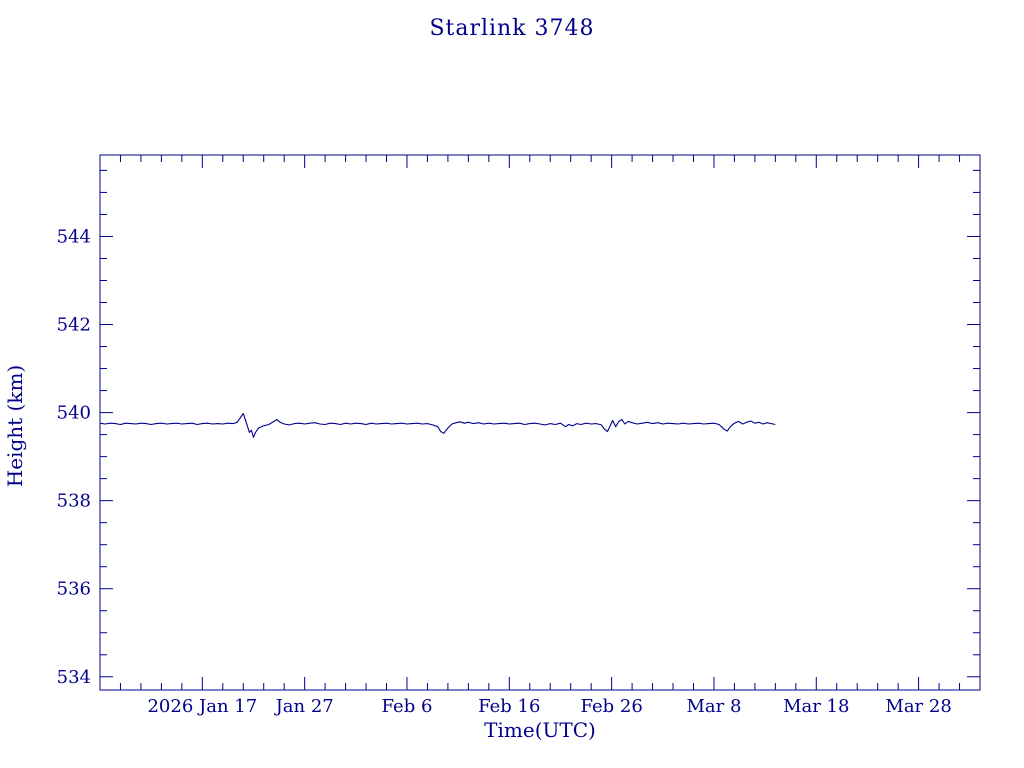 The height and width of the screenshot is (768, 1024). What do you see at coordinates (74, 413) in the screenshot?
I see `y-tick-label: 540` at bounding box center [74, 413].